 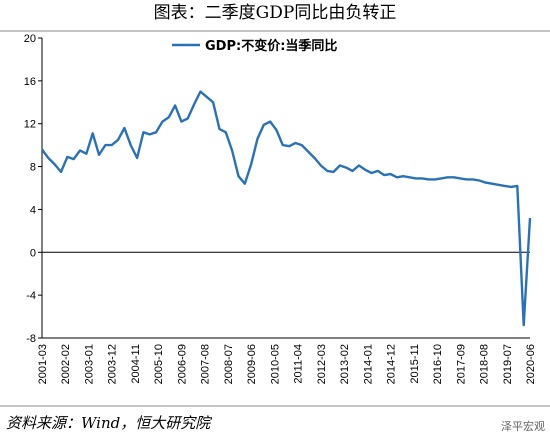 I want to click on x-tick-label: 2010-05, so click(x=275, y=364).